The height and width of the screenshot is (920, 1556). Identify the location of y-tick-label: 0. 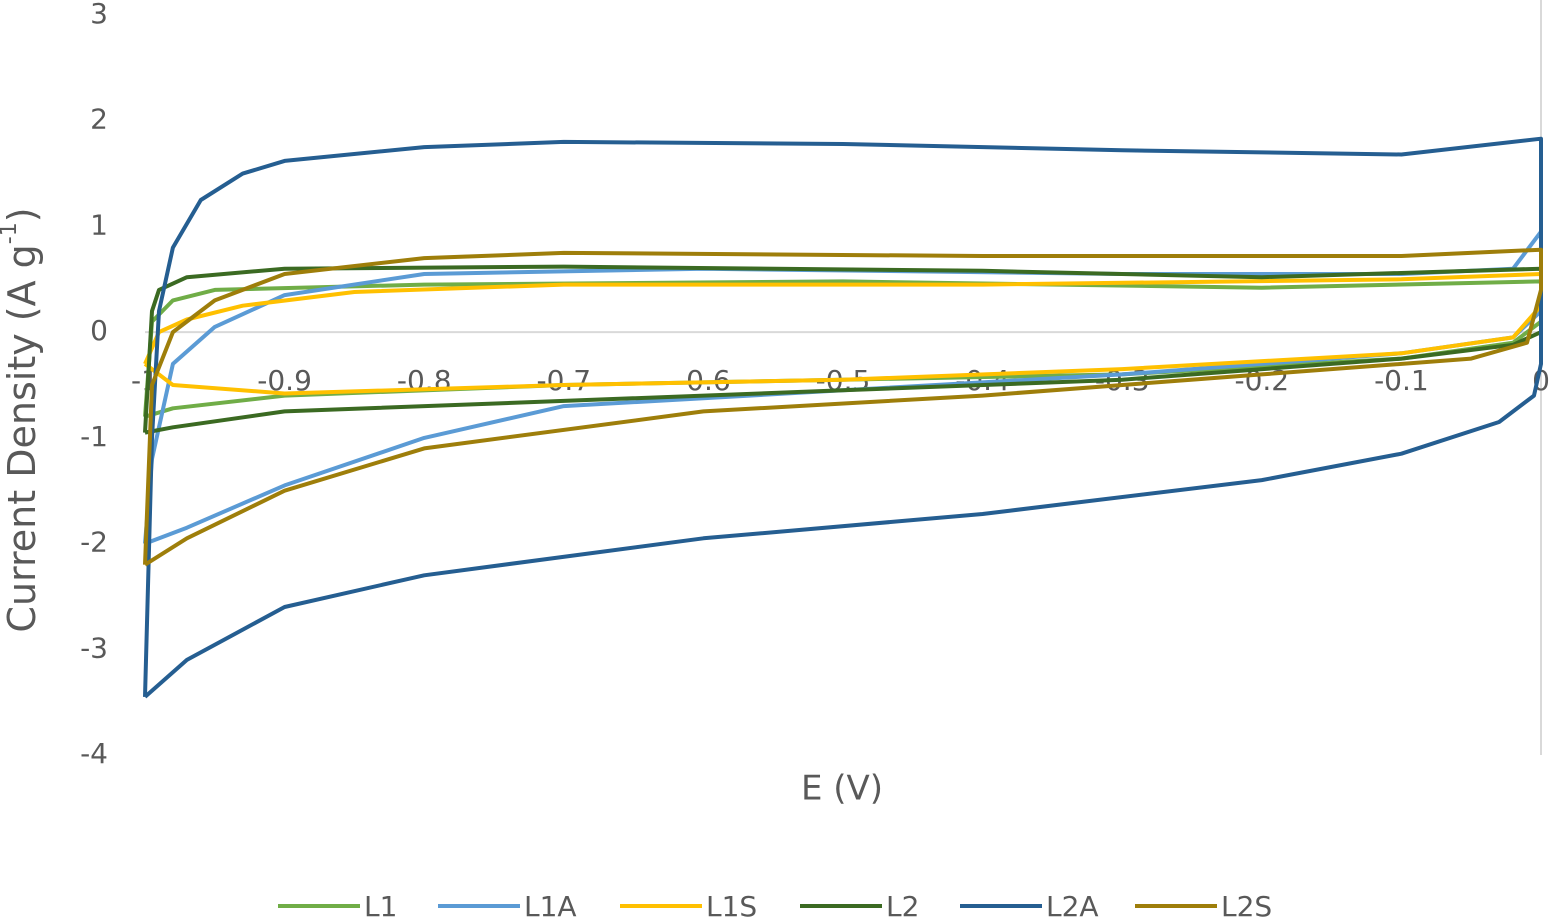
(99, 330).